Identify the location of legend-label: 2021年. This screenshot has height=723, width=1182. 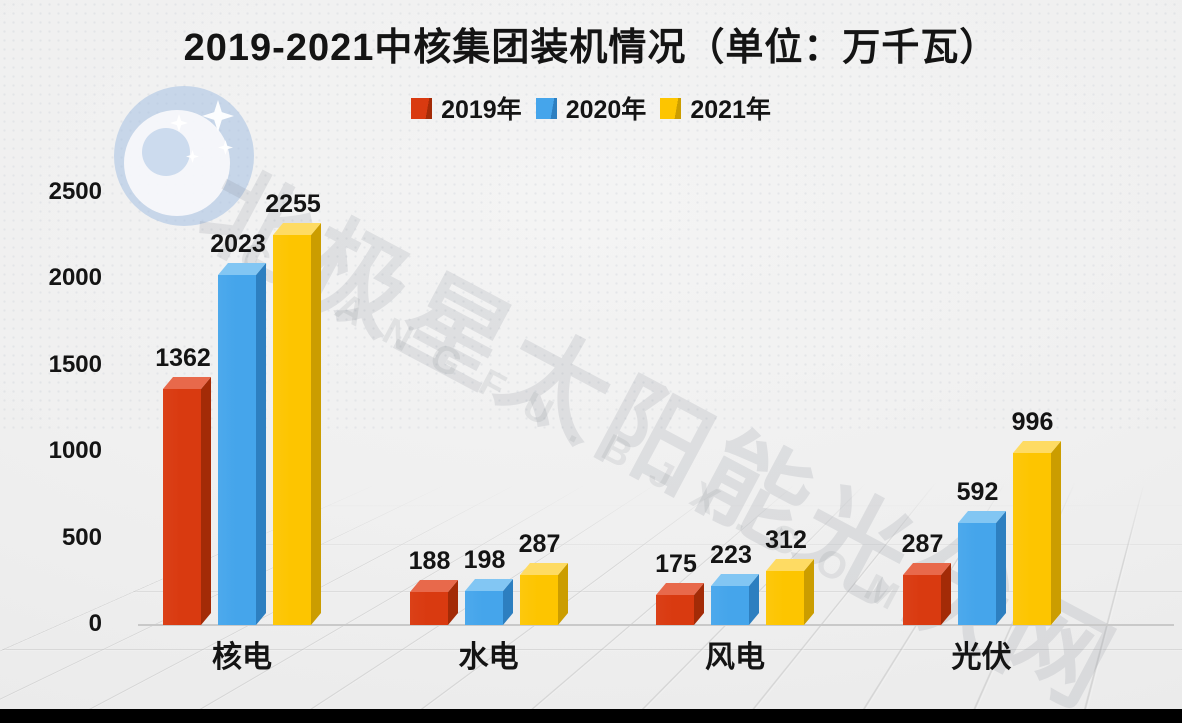
(730, 110).